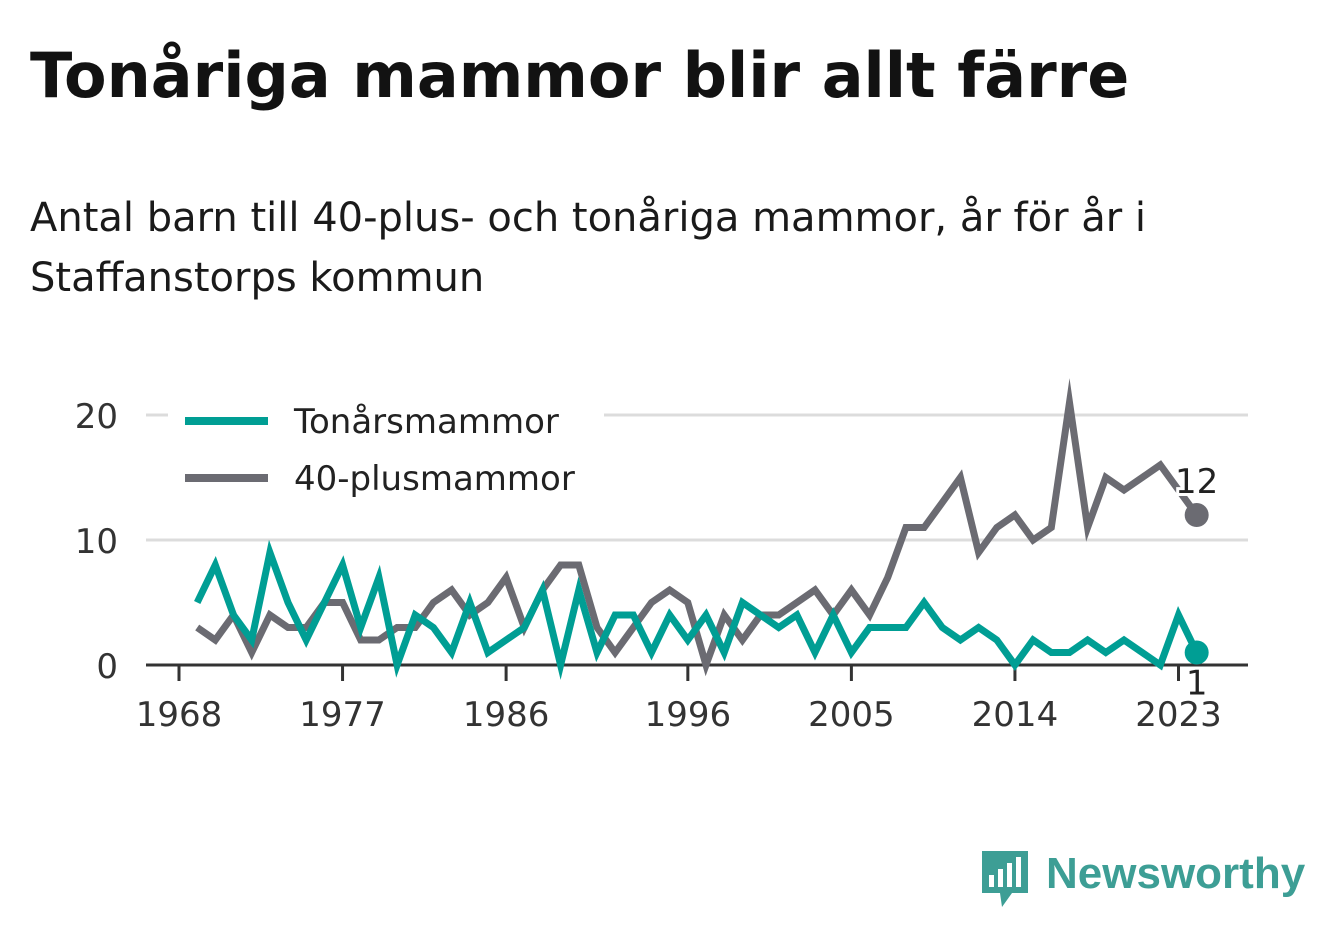 This screenshot has height=939, width=1322. Describe the element at coordinates (96, 417) in the screenshot. I see `y-tick-label: 20` at that location.